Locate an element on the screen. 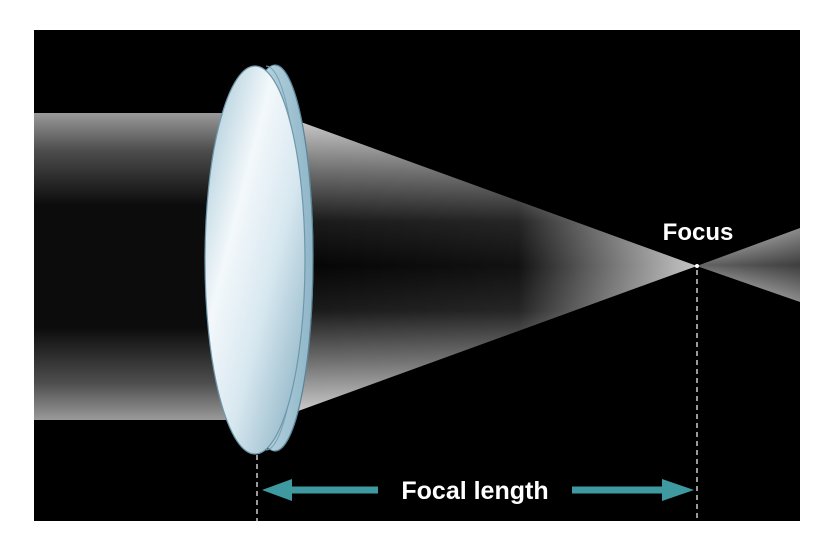 The height and width of the screenshot is (540, 814). arrowhead-right-icon is located at coordinates (678, 490).